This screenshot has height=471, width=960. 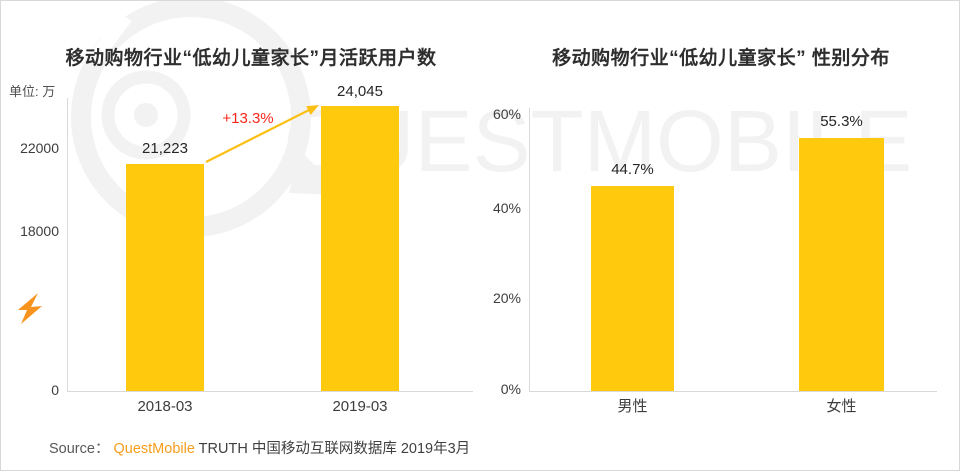 What do you see at coordinates (79, 449) in the screenshot?
I see `source-prefix: Source：` at bounding box center [79, 449].